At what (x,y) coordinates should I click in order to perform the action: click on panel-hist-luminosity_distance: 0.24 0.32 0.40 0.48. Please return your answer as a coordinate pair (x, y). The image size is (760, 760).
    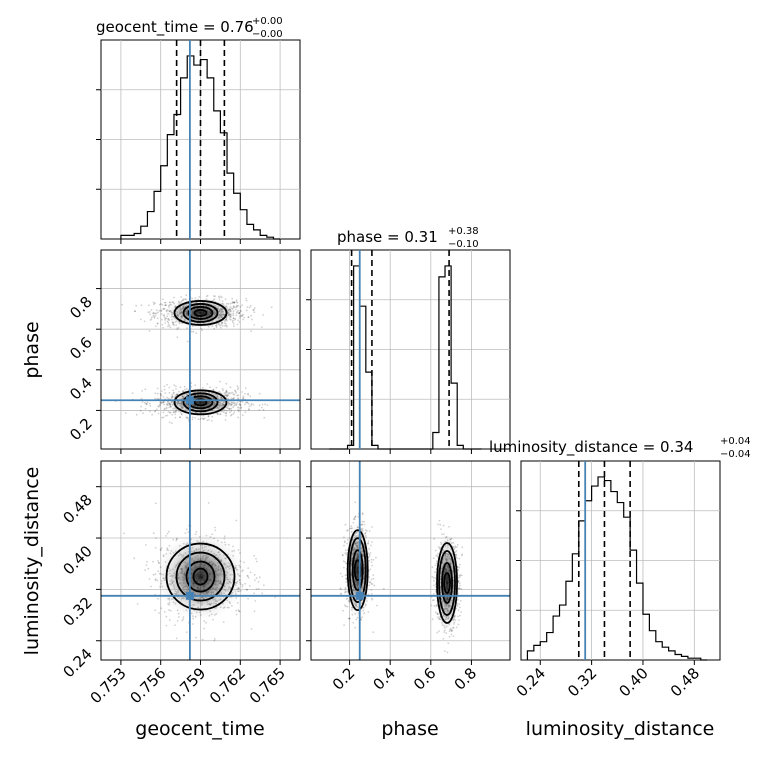
    Looking at the image, I should click on (617, 580).